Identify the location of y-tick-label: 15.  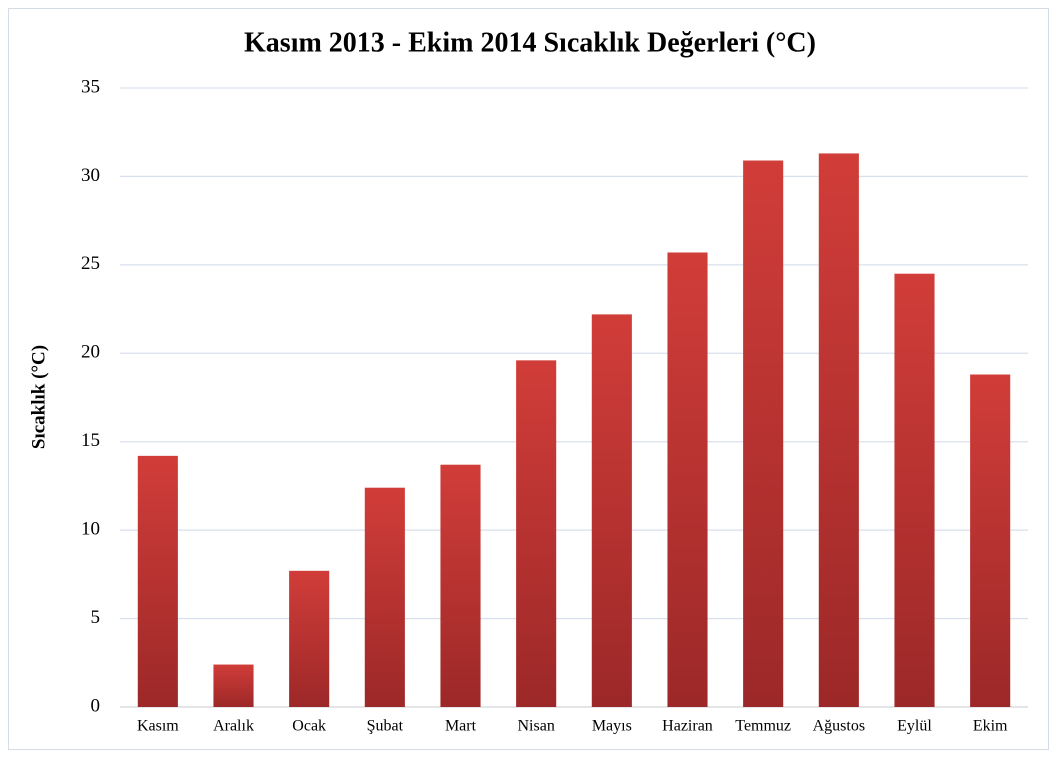
(90, 440).